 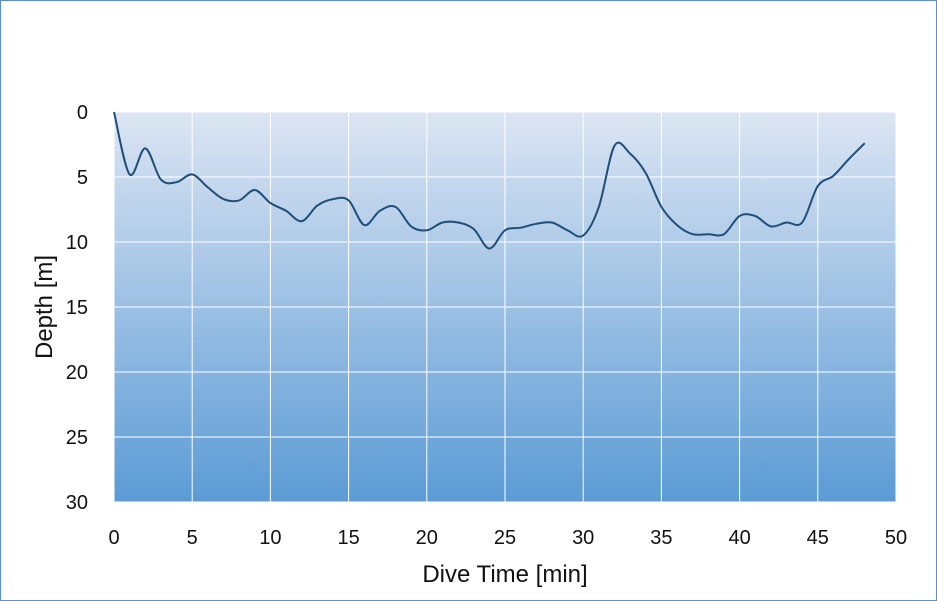 I want to click on x-tick-label: 5, so click(x=192, y=538).